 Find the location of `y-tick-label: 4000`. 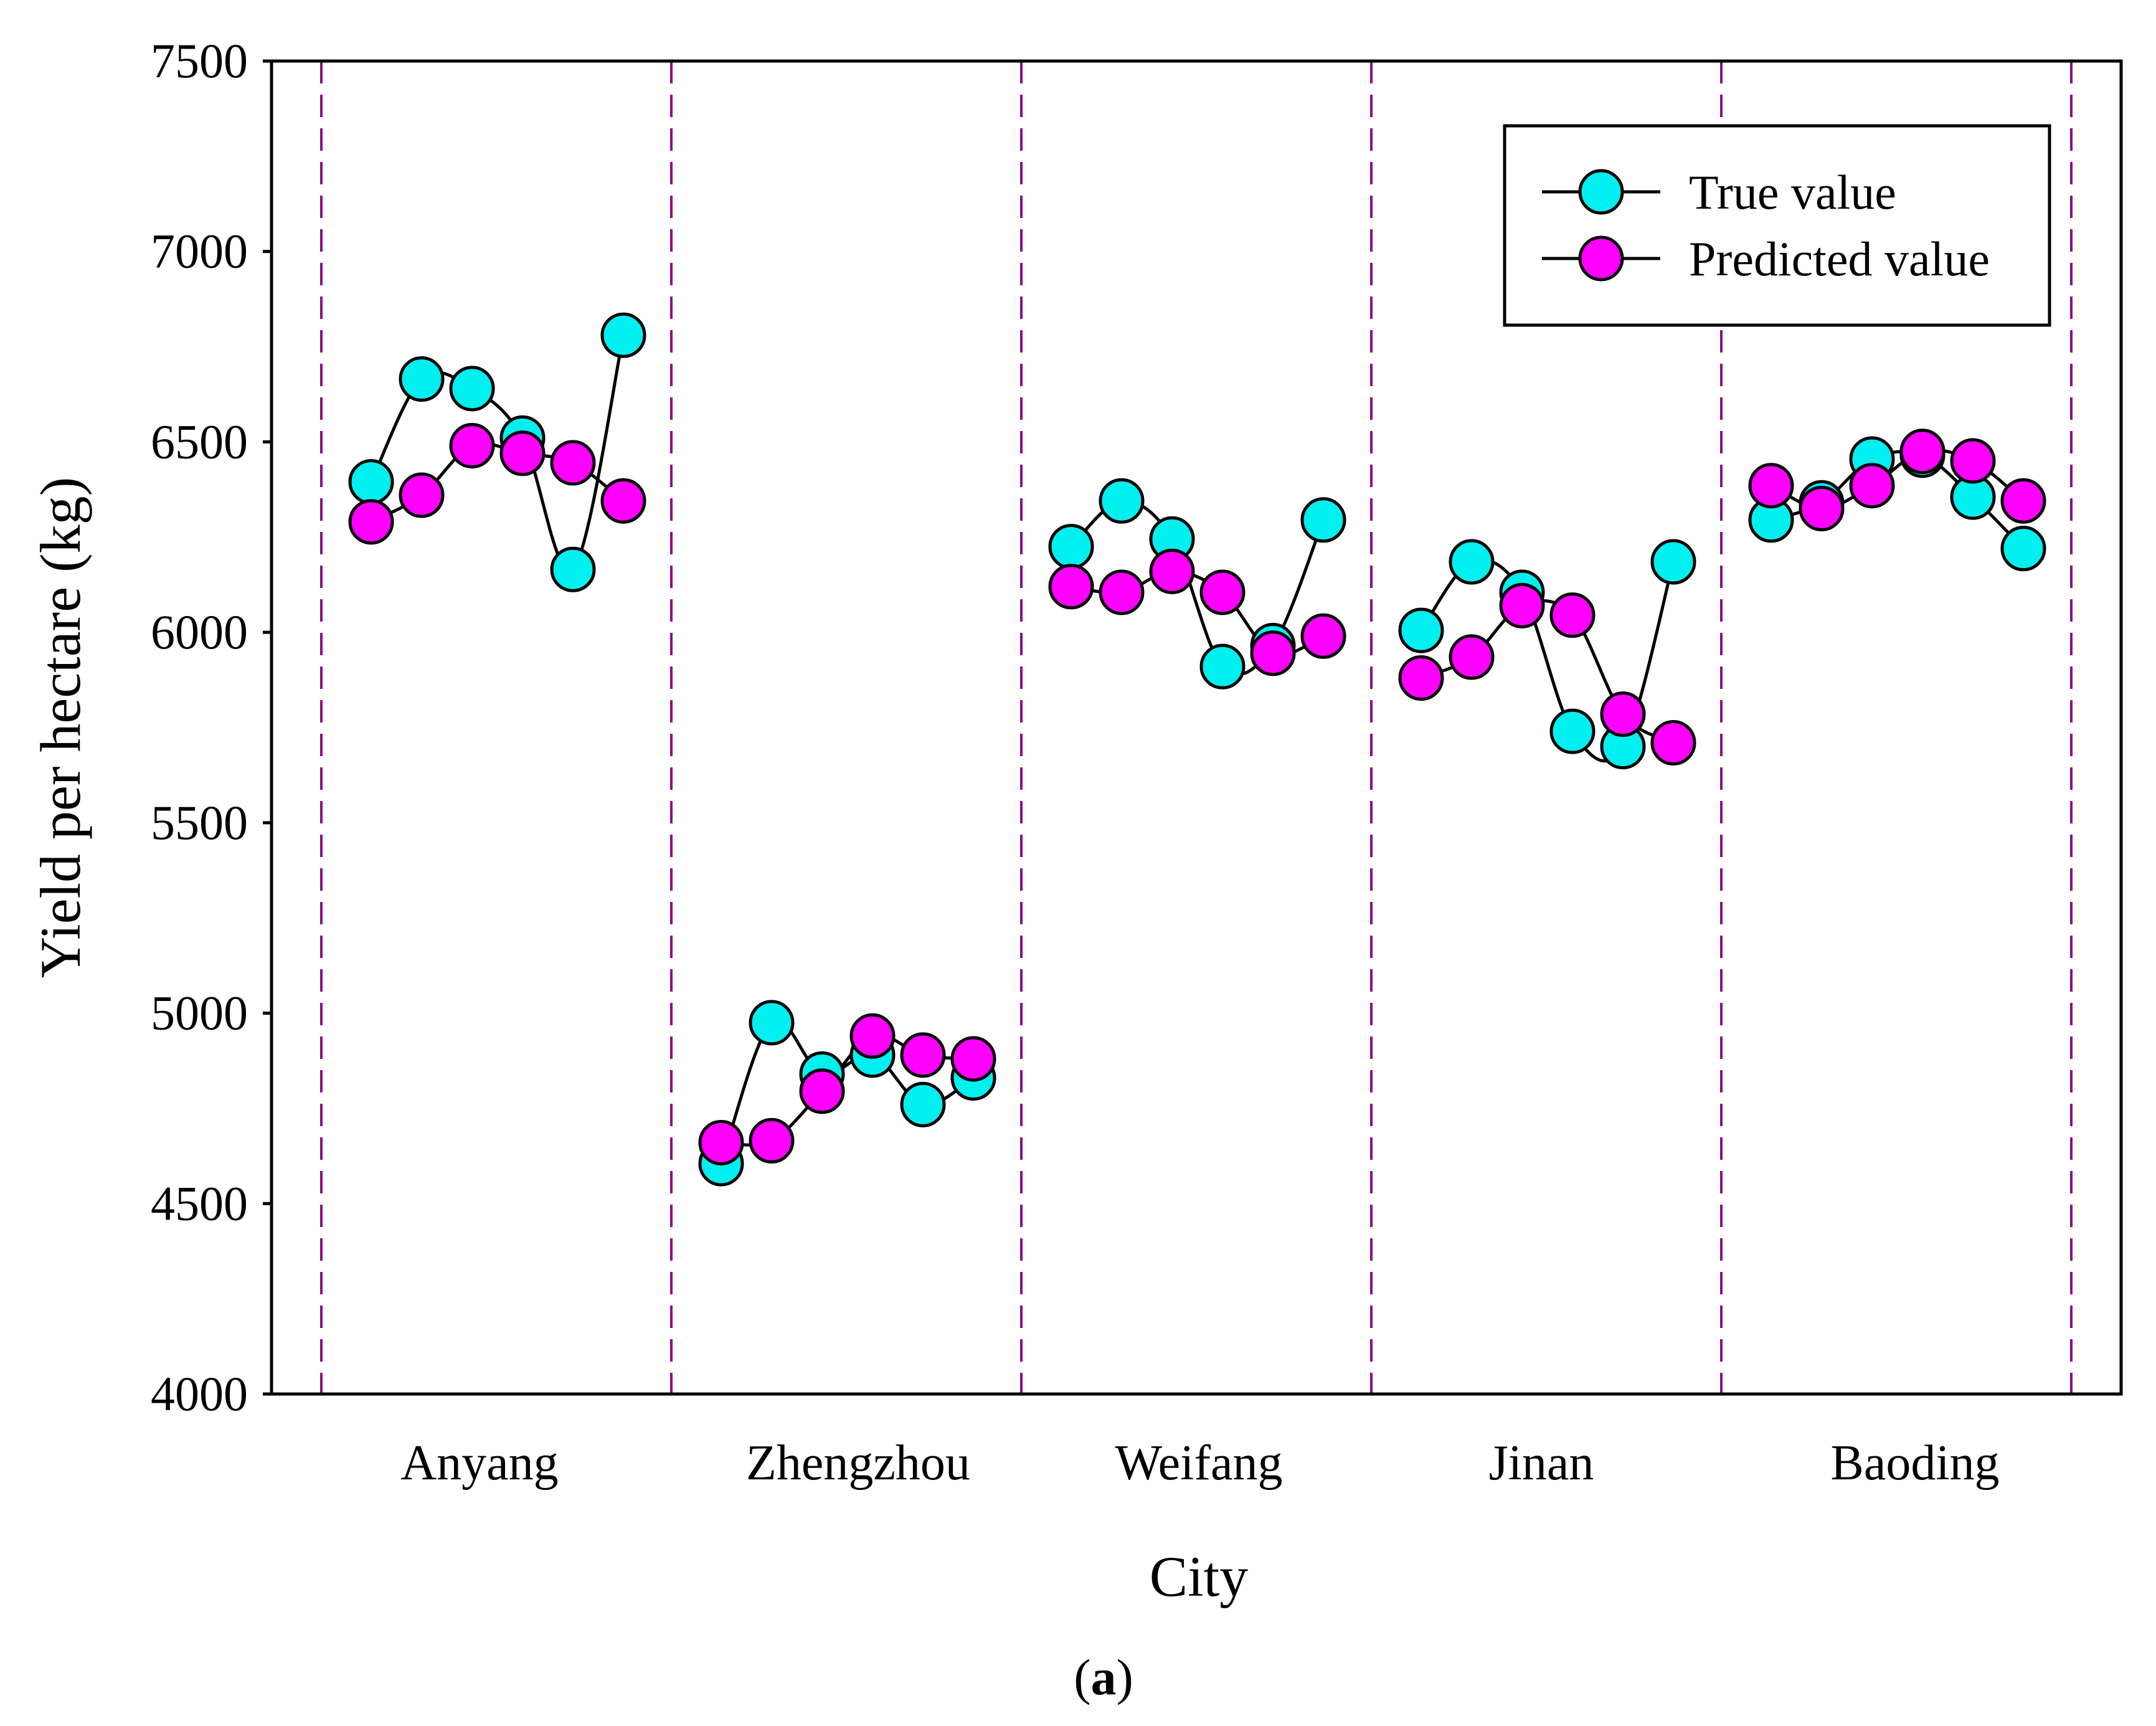

y-tick-label: 4000 is located at coordinates (200, 1394).